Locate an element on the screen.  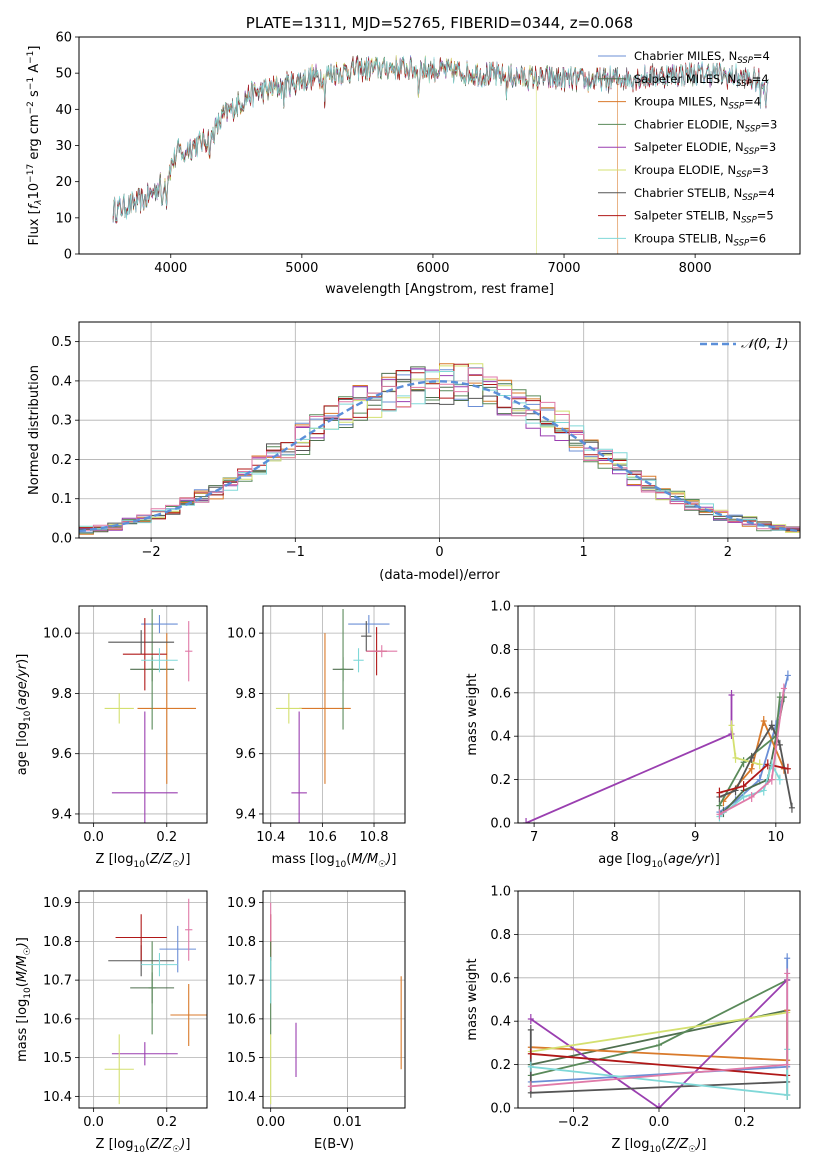
y-tick-label: 10.7 is located at coordinates (241, 981).